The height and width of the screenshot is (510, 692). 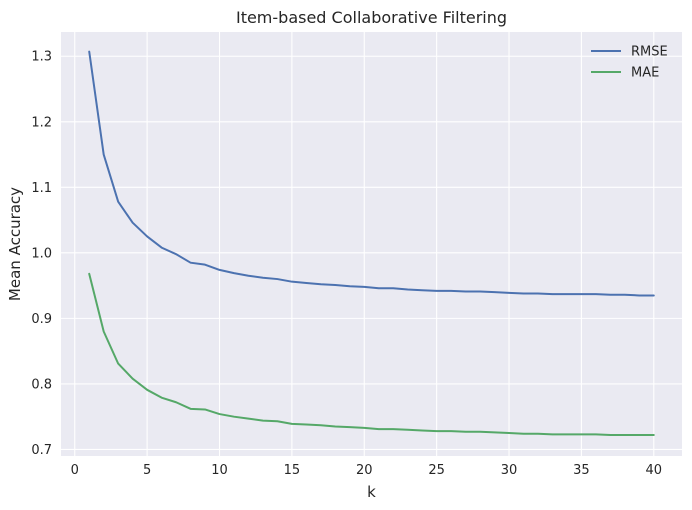 What do you see at coordinates (15, 244) in the screenshot?
I see `y-axis-label: Mean Accuracy` at bounding box center [15, 244].